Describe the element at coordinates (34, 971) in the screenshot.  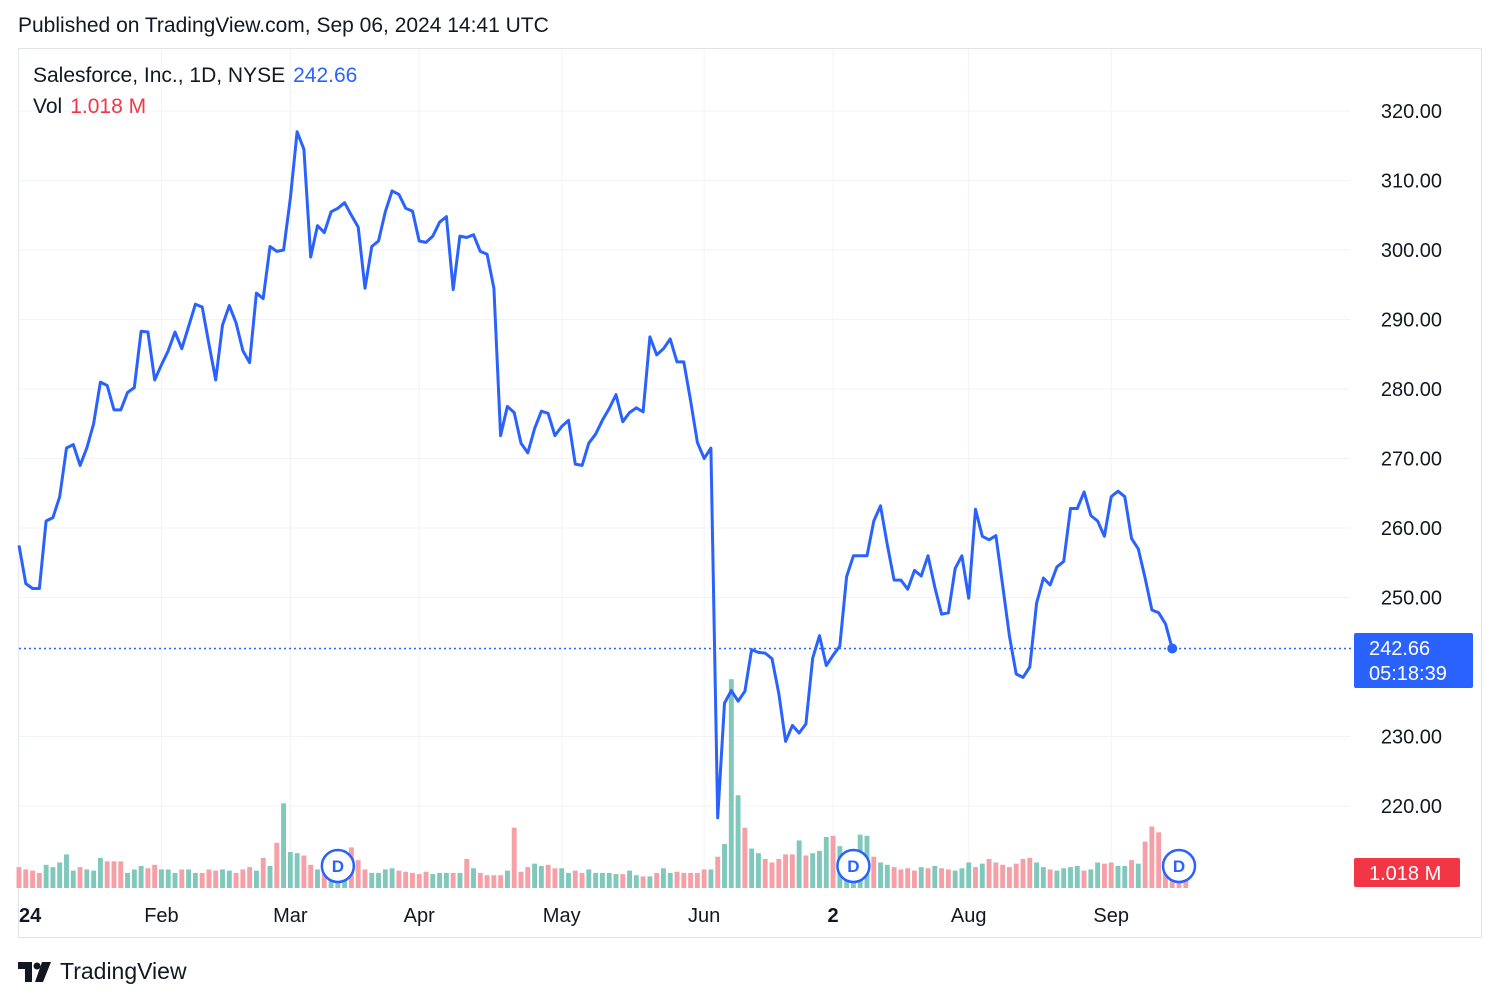
I see `tradingview-icon` at that location.